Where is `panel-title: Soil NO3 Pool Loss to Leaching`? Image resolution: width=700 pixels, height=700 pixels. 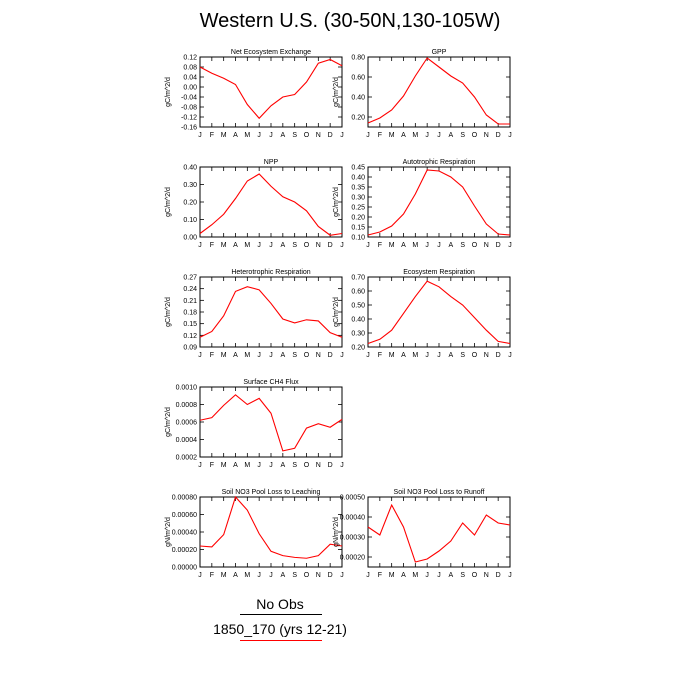 panel-title: Soil NO3 Pool Loss to Leaching is located at coordinates (271, 492).